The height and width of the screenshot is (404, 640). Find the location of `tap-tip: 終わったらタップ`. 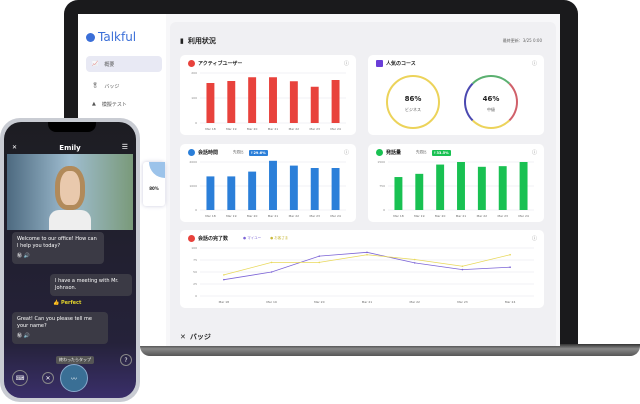

tap-tip: 終わったらタップ is located at coordinates (75, 360).